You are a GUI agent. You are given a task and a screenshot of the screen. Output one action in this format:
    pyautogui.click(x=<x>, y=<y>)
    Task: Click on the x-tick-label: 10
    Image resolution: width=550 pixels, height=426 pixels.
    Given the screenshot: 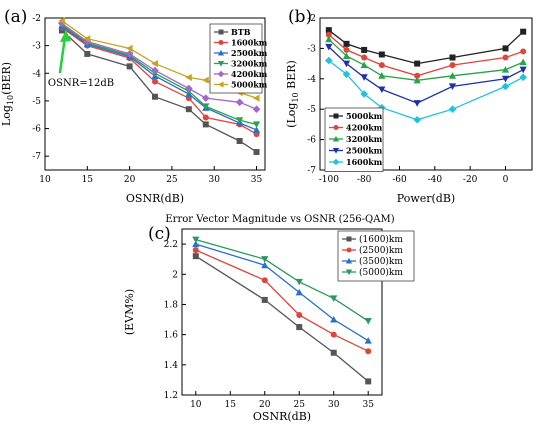 What is the action you would take?
    pyautogui.click(x=196, y=405)
    